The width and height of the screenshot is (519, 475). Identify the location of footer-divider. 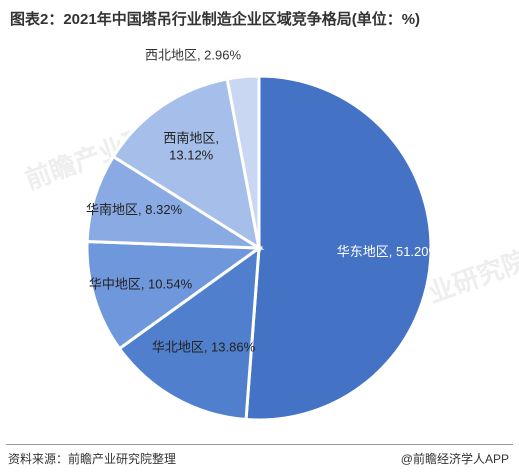
(259, 444).